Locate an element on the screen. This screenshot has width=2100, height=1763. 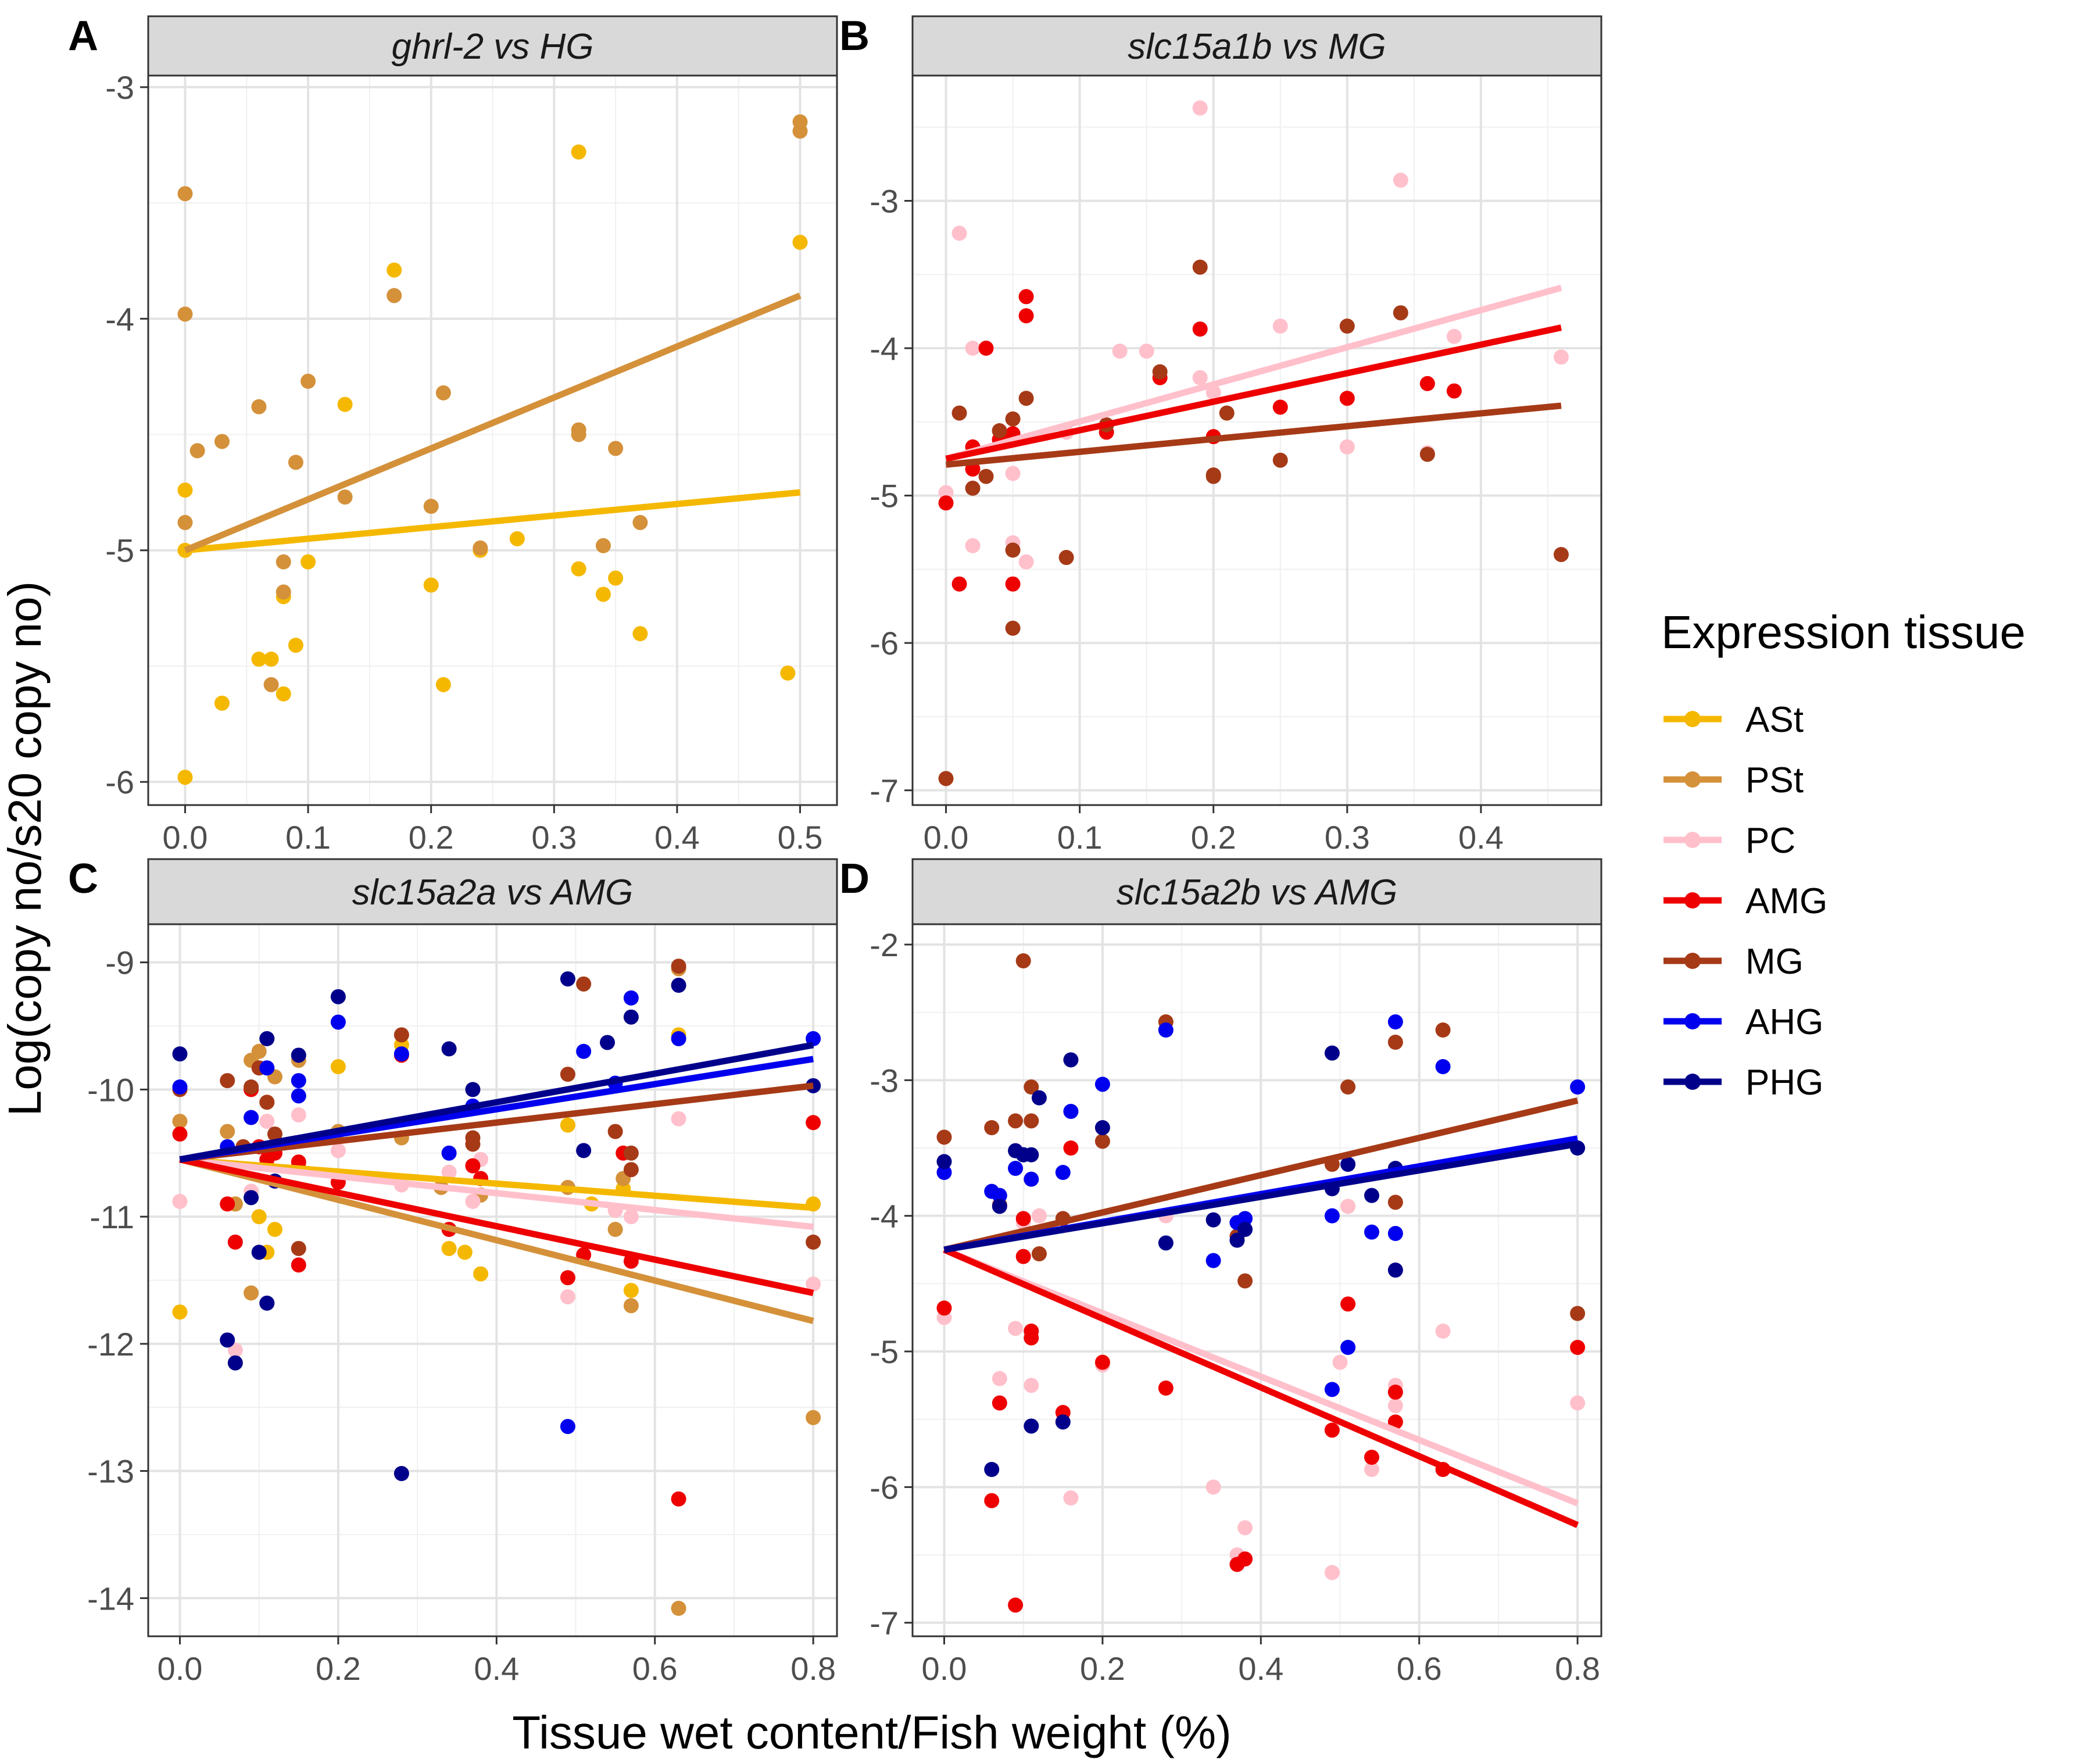
y-tick-label: -11 is located at coordinates (112, 1217).